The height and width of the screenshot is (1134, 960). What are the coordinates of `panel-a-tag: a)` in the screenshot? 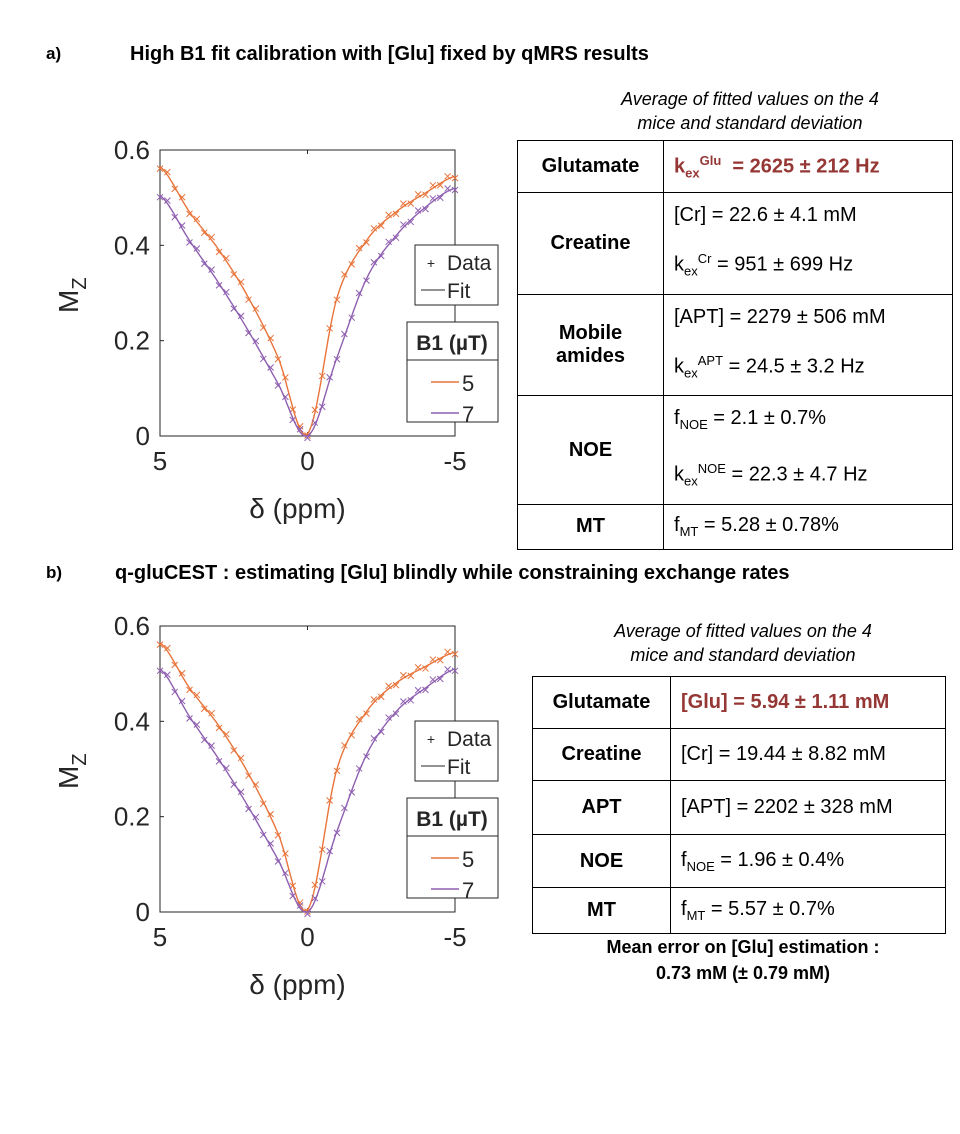 It's located at (54, 53).